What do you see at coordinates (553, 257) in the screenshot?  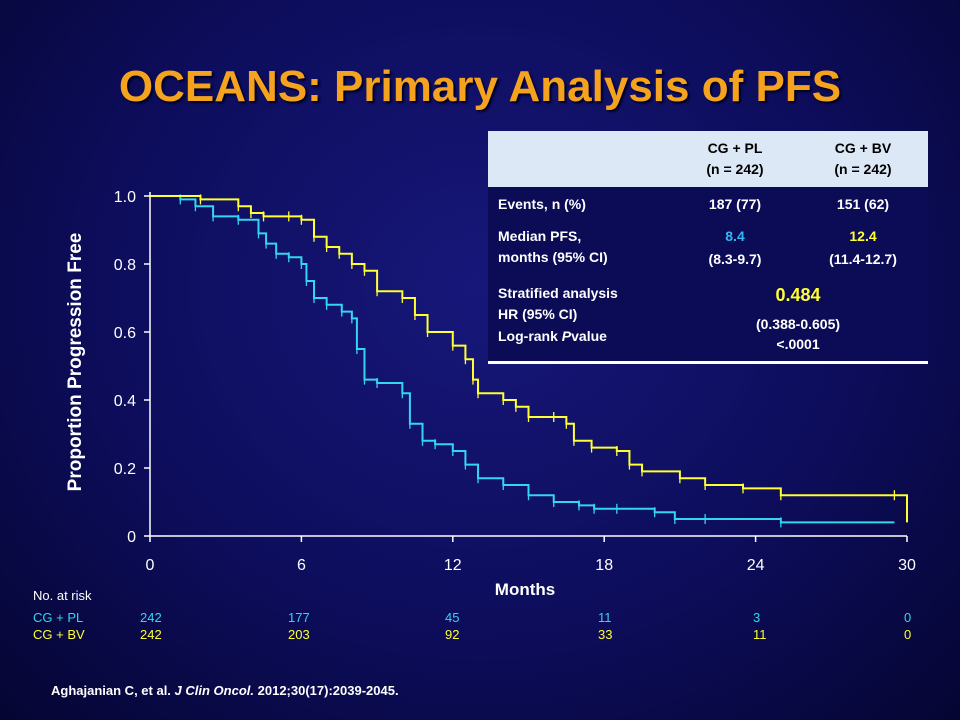 I see `row-median-label-2: months (95% CI)` at bounding box center [553, 257].